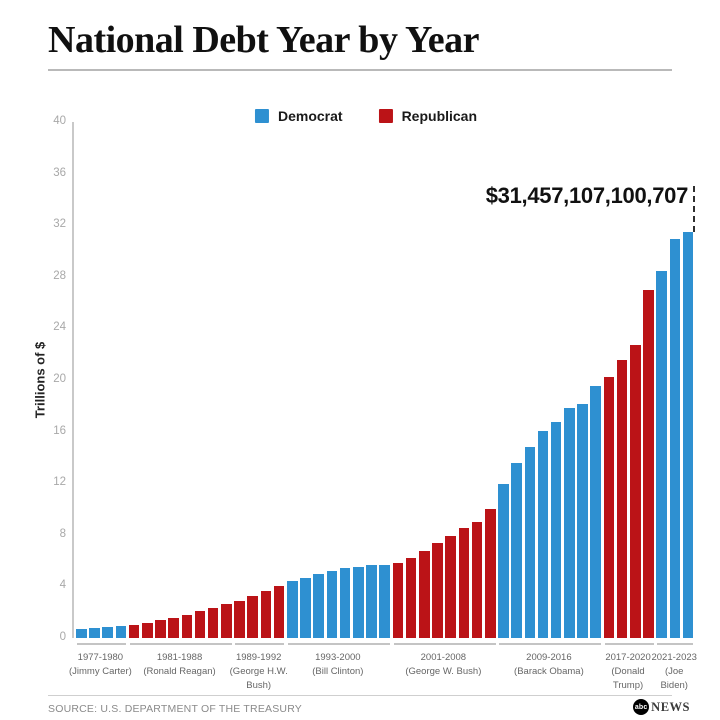 The width and height of the screenshot is (720, 720). Describe the element at coordinates (530, 542) in the screenshot. I see `bar-2011` at that location.